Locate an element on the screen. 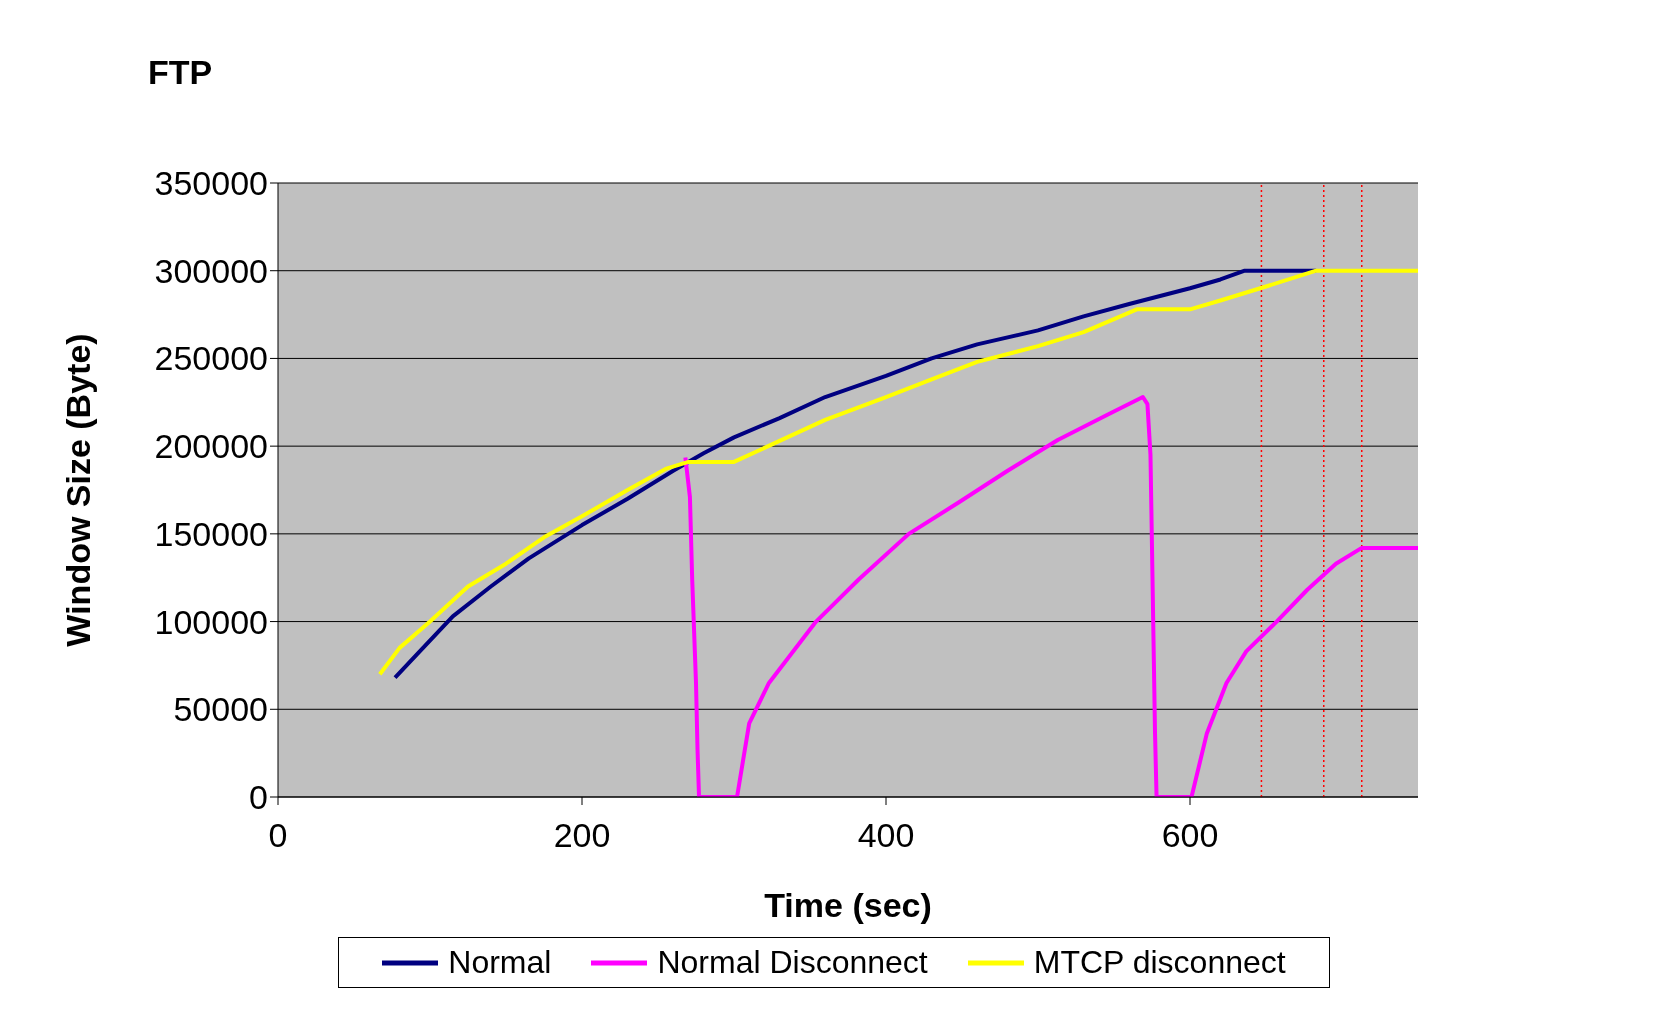 Image resolution: width=1671 pixels, height=1021 pixels. y-tick-label: 250000 is located at coordinates (211, 358).